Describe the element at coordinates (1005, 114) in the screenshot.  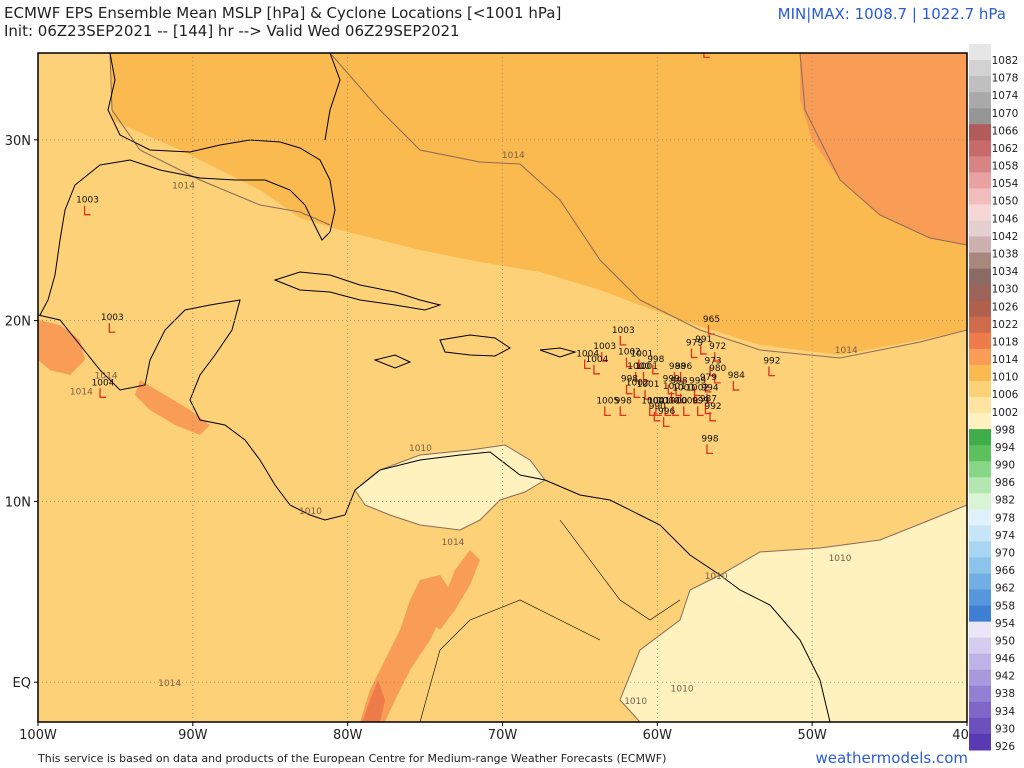
I see `legend-tick-label: 1070` at that location.